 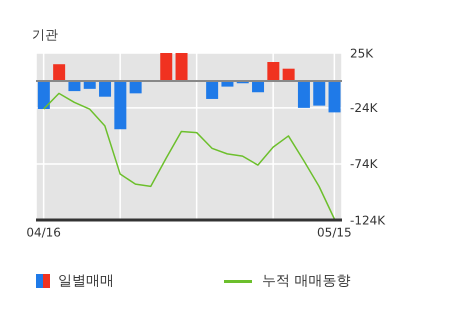 I want to click on y-tick-label: -24K, so click(x=364, y=108).